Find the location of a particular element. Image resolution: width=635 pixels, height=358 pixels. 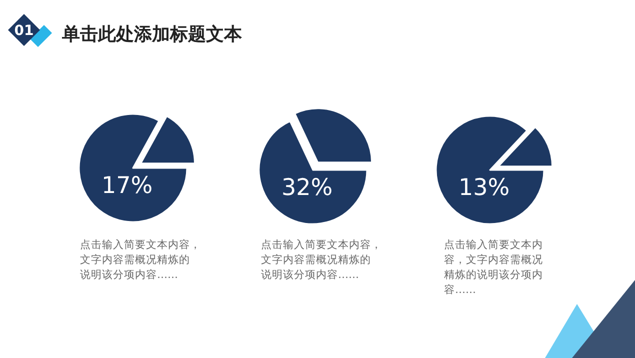

text: 13% is located at coordinates (484, 188).